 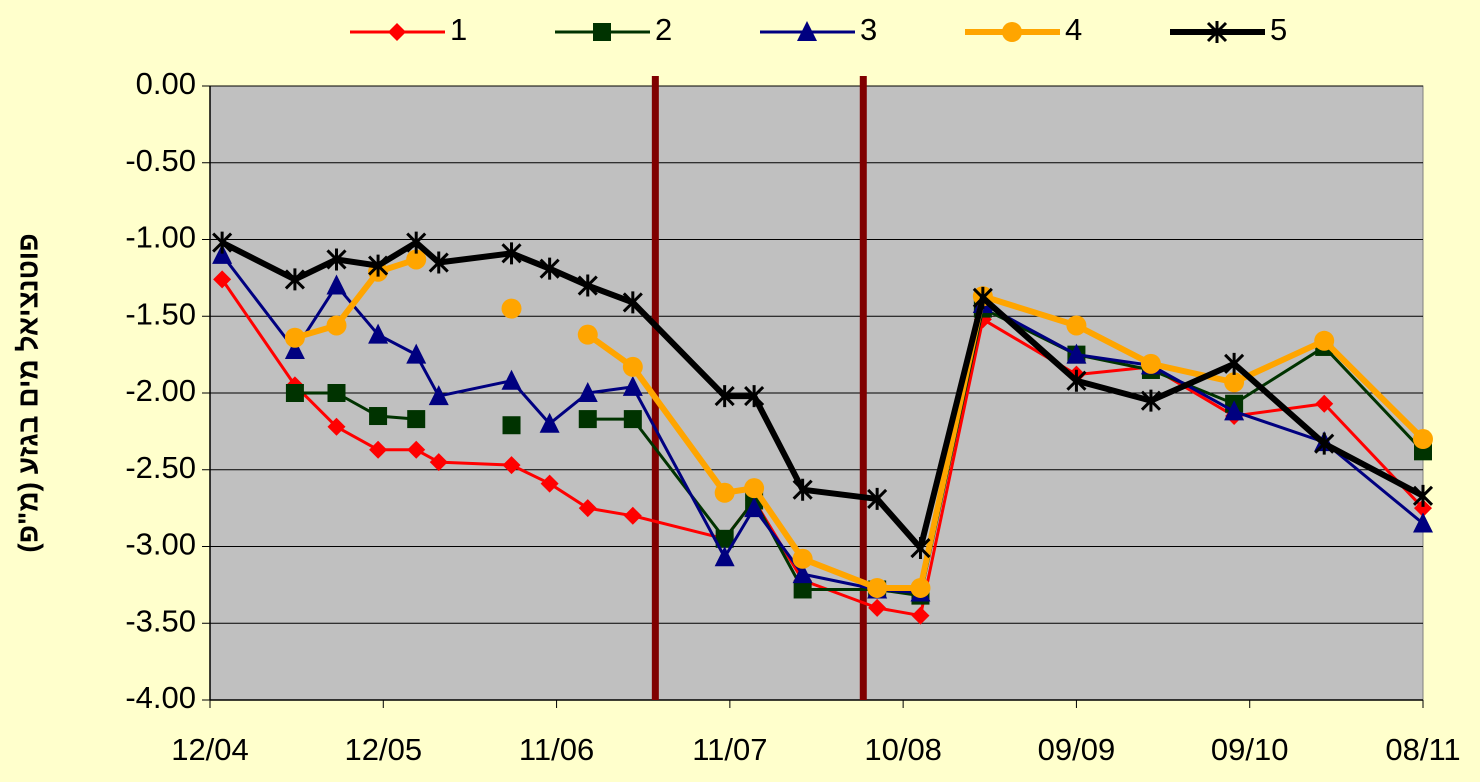 I want to click on y-tick-label: -3.00, so click(x=160, y=544).